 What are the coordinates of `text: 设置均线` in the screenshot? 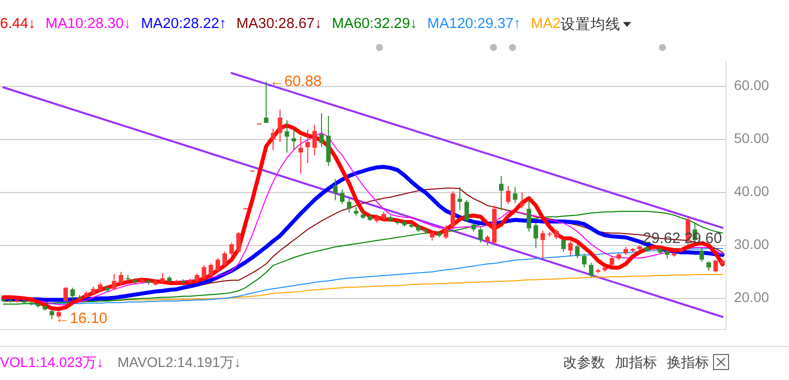 It's located at (590, 25).